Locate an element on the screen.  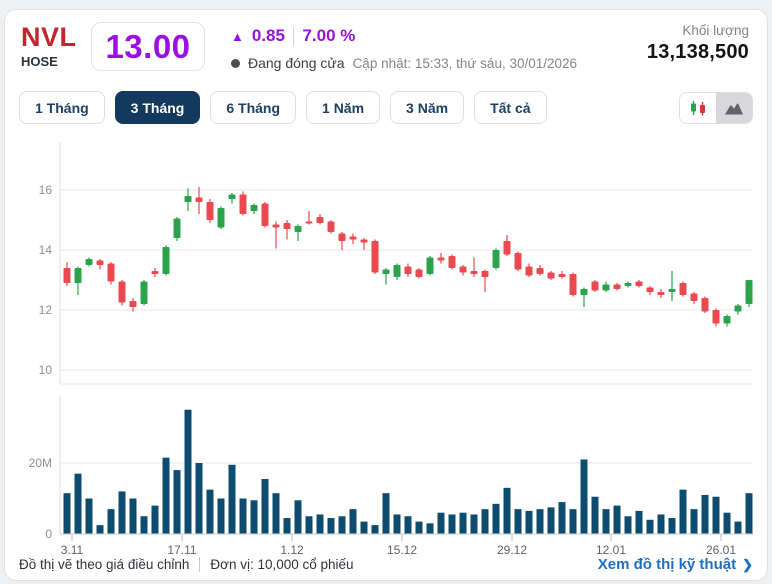
volume-value: 13,138,500 is located at coordinates (697, 52).